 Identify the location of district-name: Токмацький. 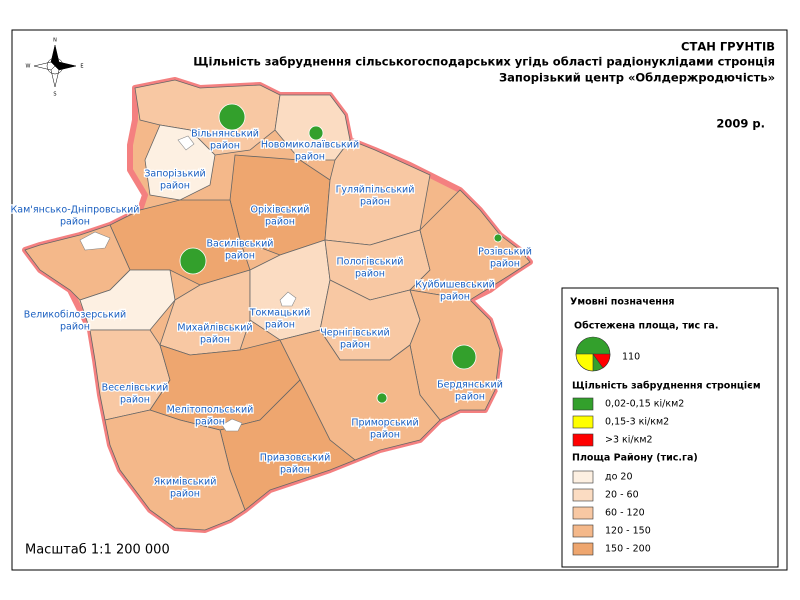
(280, 313).